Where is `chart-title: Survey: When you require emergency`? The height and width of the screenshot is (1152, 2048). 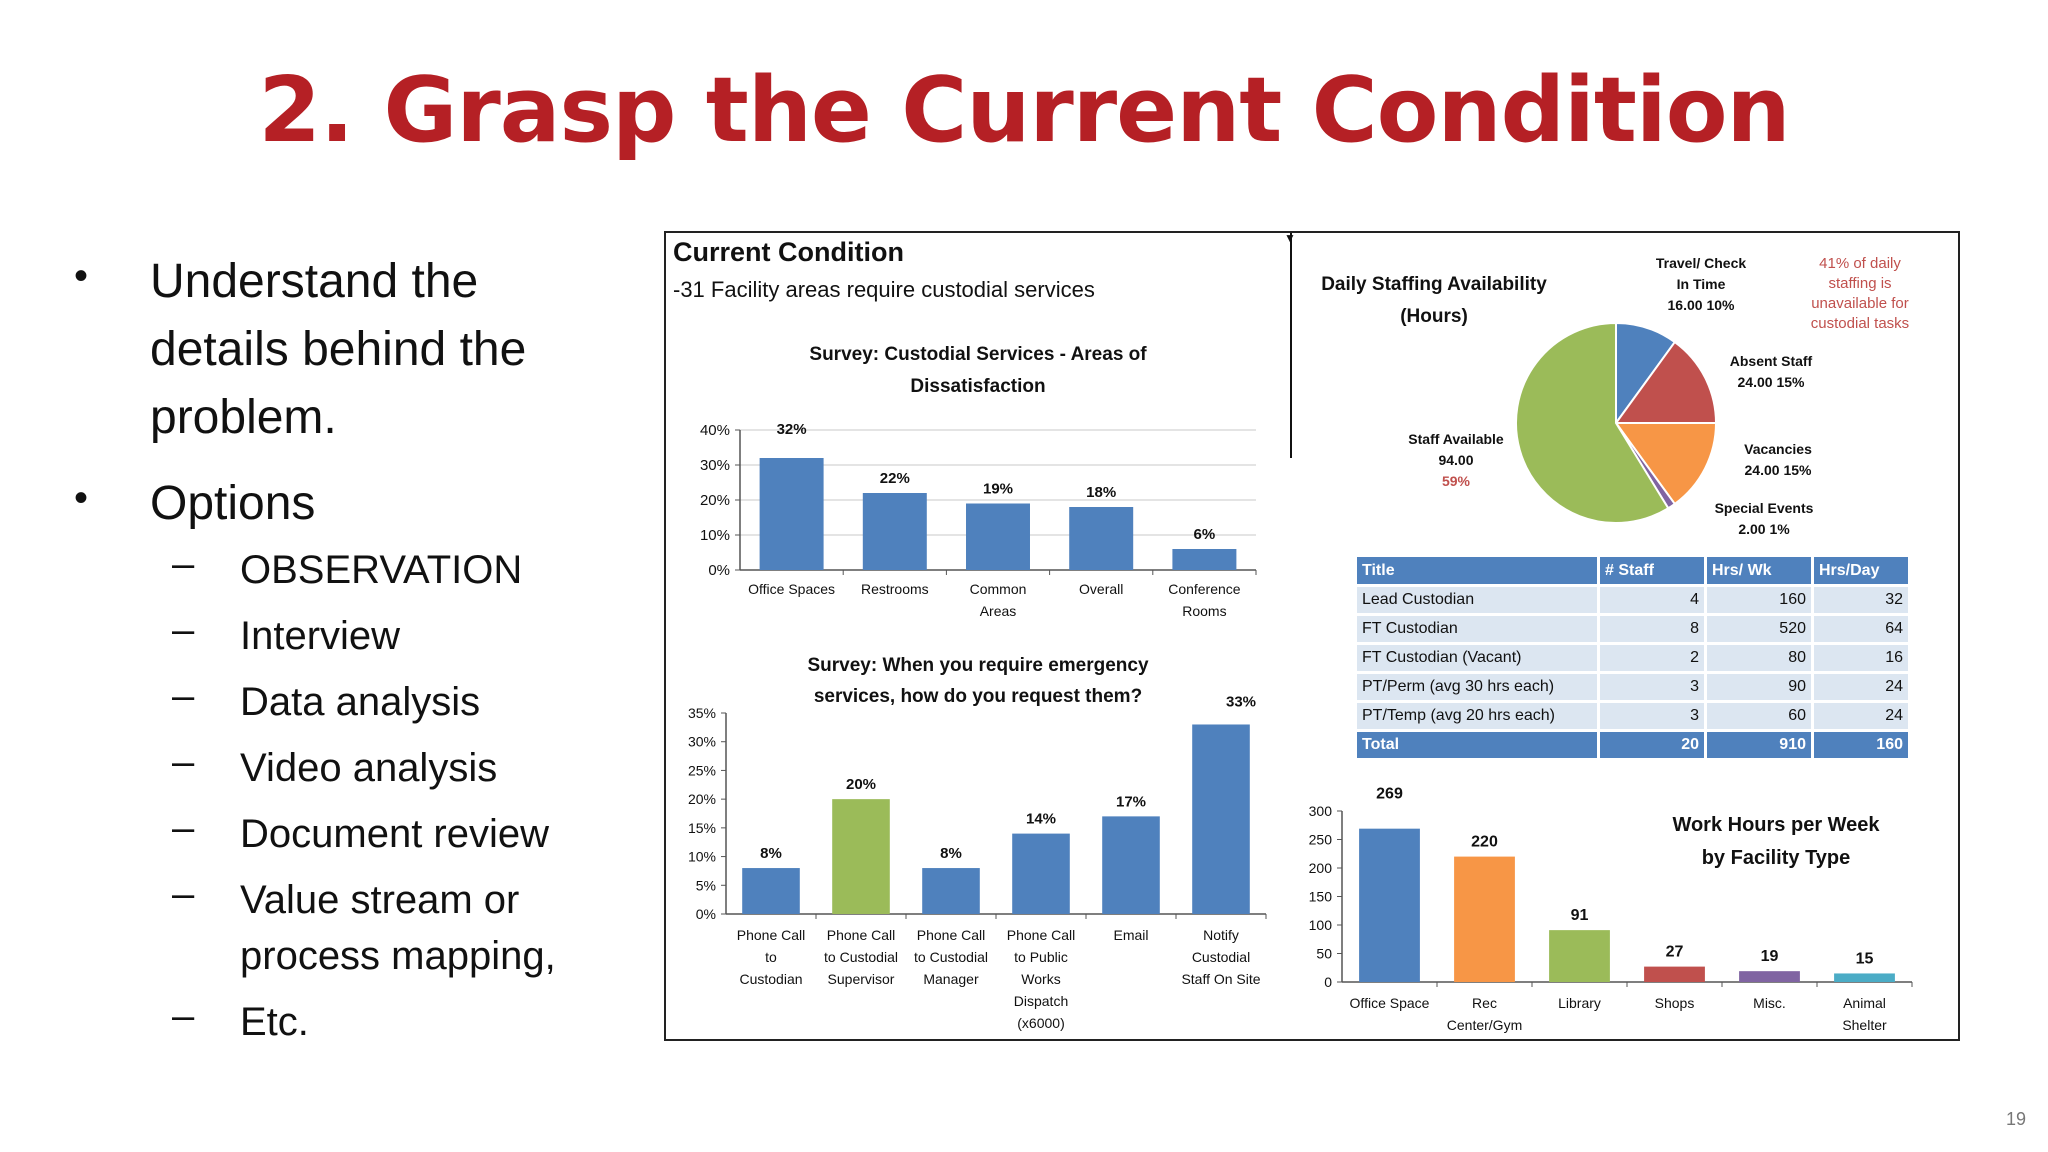 chart-title: Survey: When you require emergency is located at coordinates (977, 665).